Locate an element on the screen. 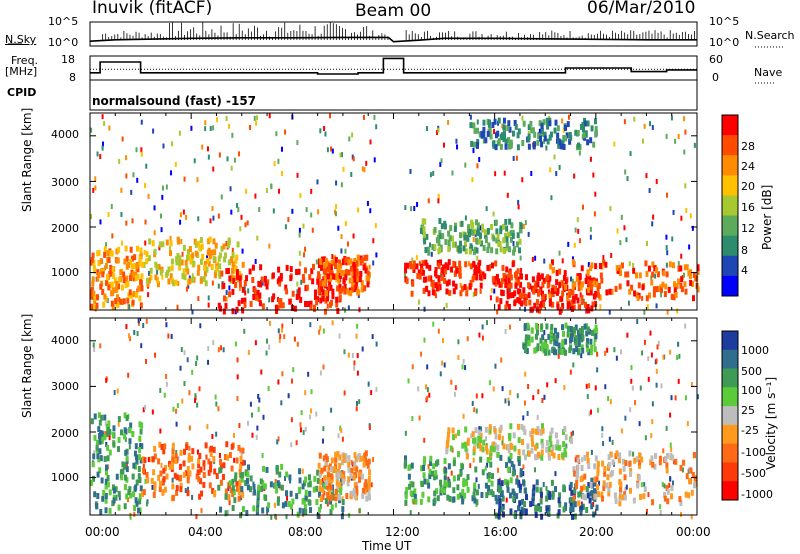 This screenshot has width=800, height=554. vel-cbar-tick-2: 100 is located at coordinates (751, 390).